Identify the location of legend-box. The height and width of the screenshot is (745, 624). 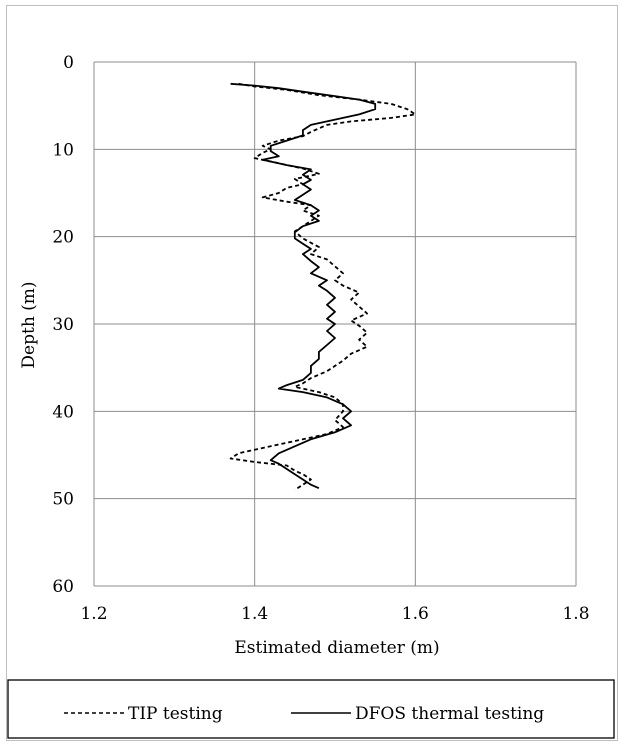
(311, 709).